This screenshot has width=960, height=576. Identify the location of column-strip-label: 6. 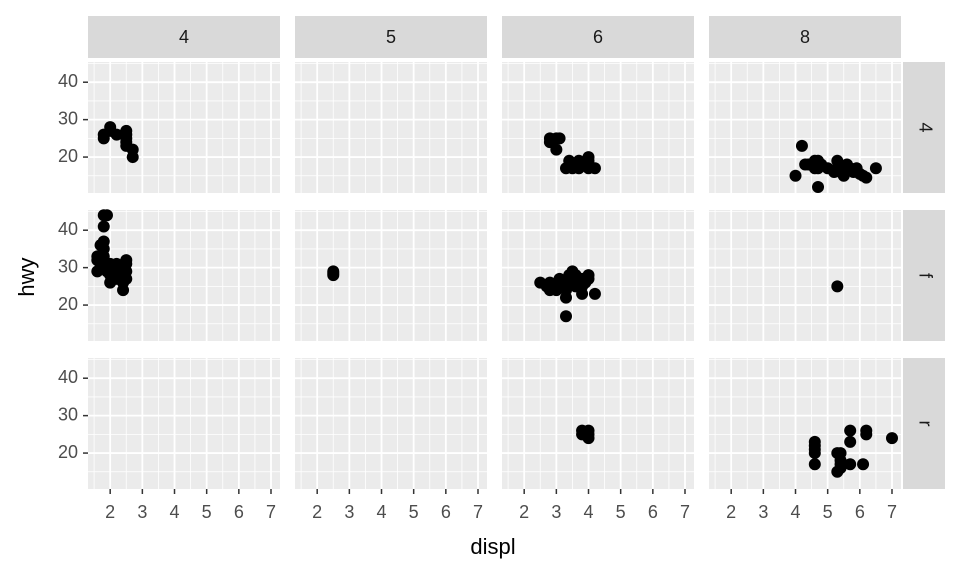
(598, 37).